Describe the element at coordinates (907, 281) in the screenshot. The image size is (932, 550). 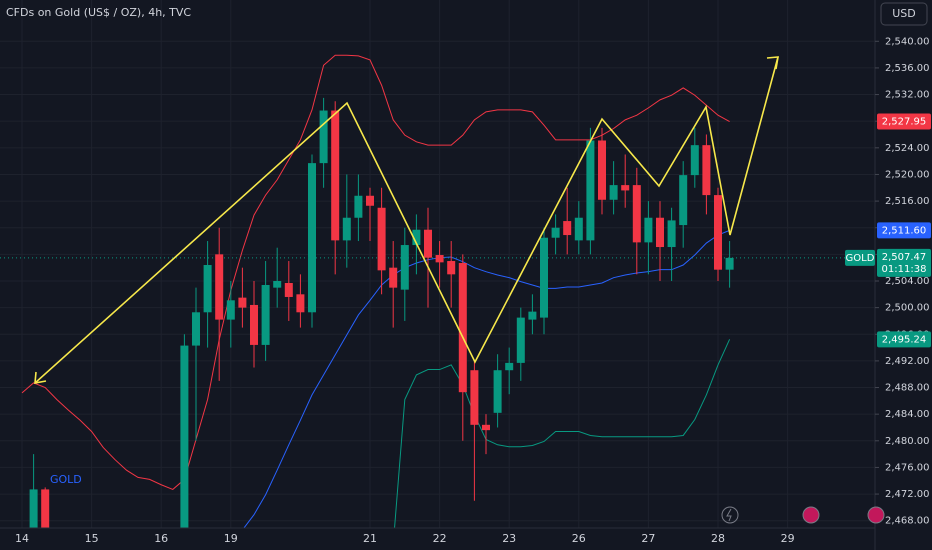
I see `y-tick-label: 2,504.00` at that location.